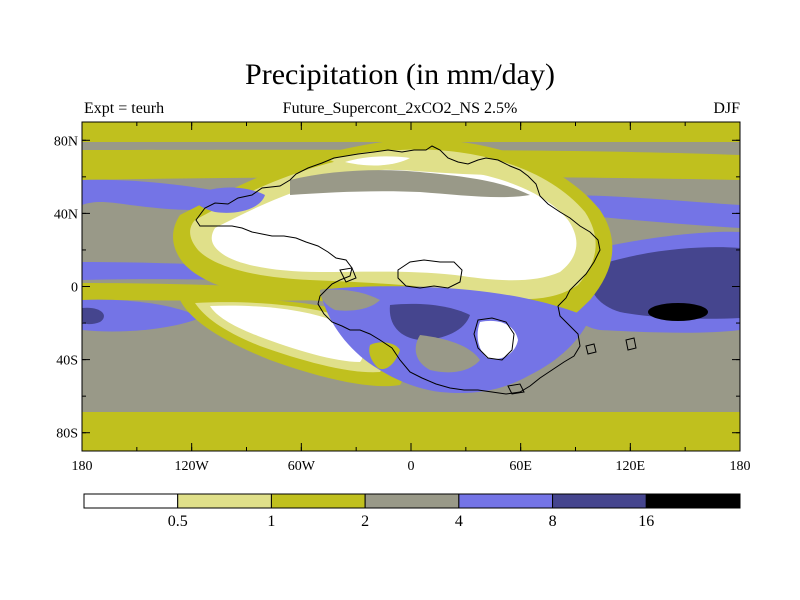  I want to click on season-label: DJF, so click(726, 108).